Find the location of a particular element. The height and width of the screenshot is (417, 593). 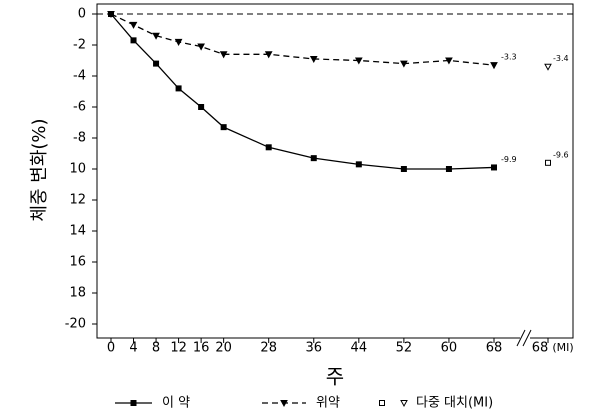

legend-label: 위약 is located at coordinates (328, 403).